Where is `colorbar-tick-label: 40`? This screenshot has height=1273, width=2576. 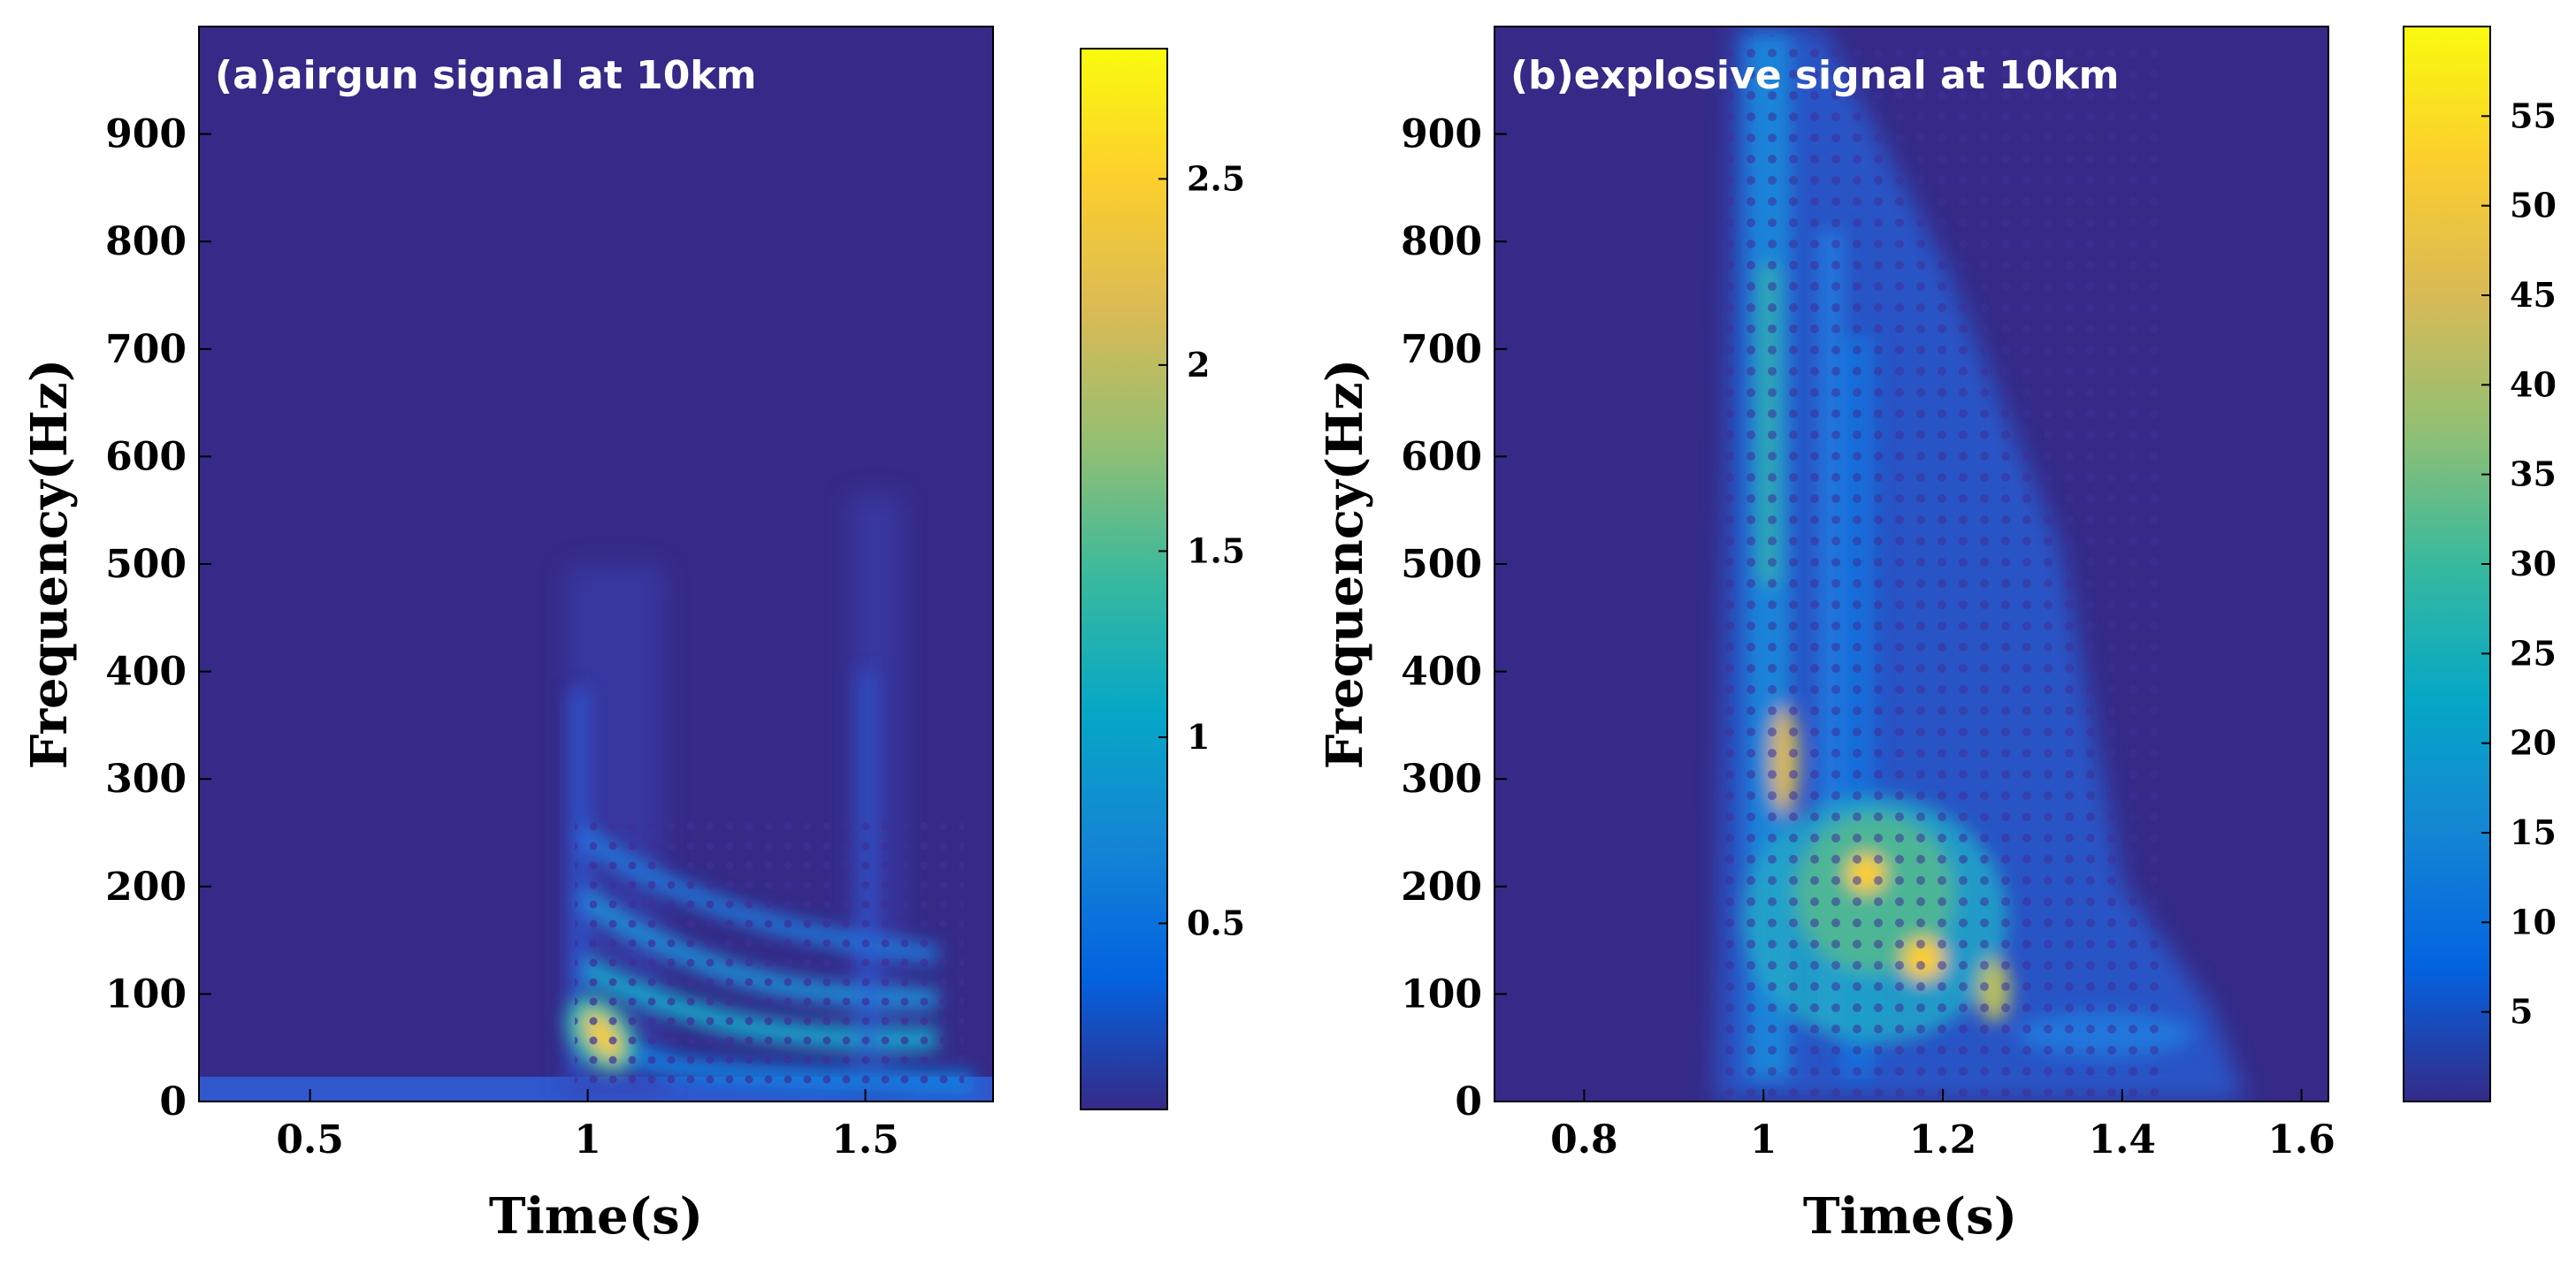 colorbar-tick-label: 40 is located at coordinates (2534, 384).